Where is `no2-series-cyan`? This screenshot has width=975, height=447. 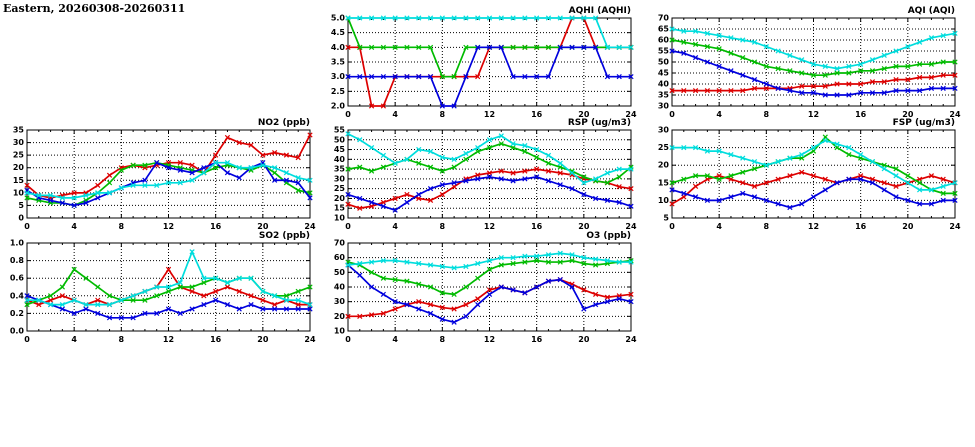
no2-series-cyan is located at coordinates (168, 180).